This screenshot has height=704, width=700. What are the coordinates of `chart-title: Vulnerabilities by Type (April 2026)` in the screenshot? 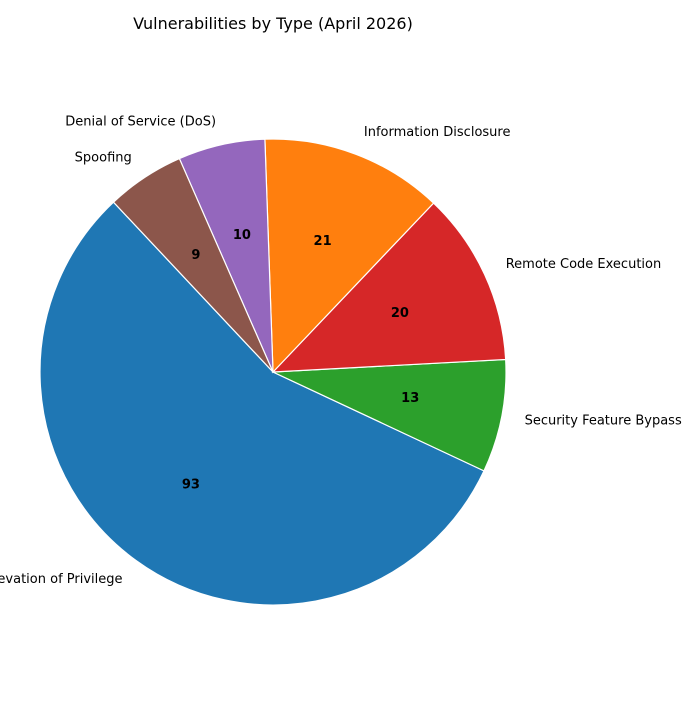 It's located at (273, 23).